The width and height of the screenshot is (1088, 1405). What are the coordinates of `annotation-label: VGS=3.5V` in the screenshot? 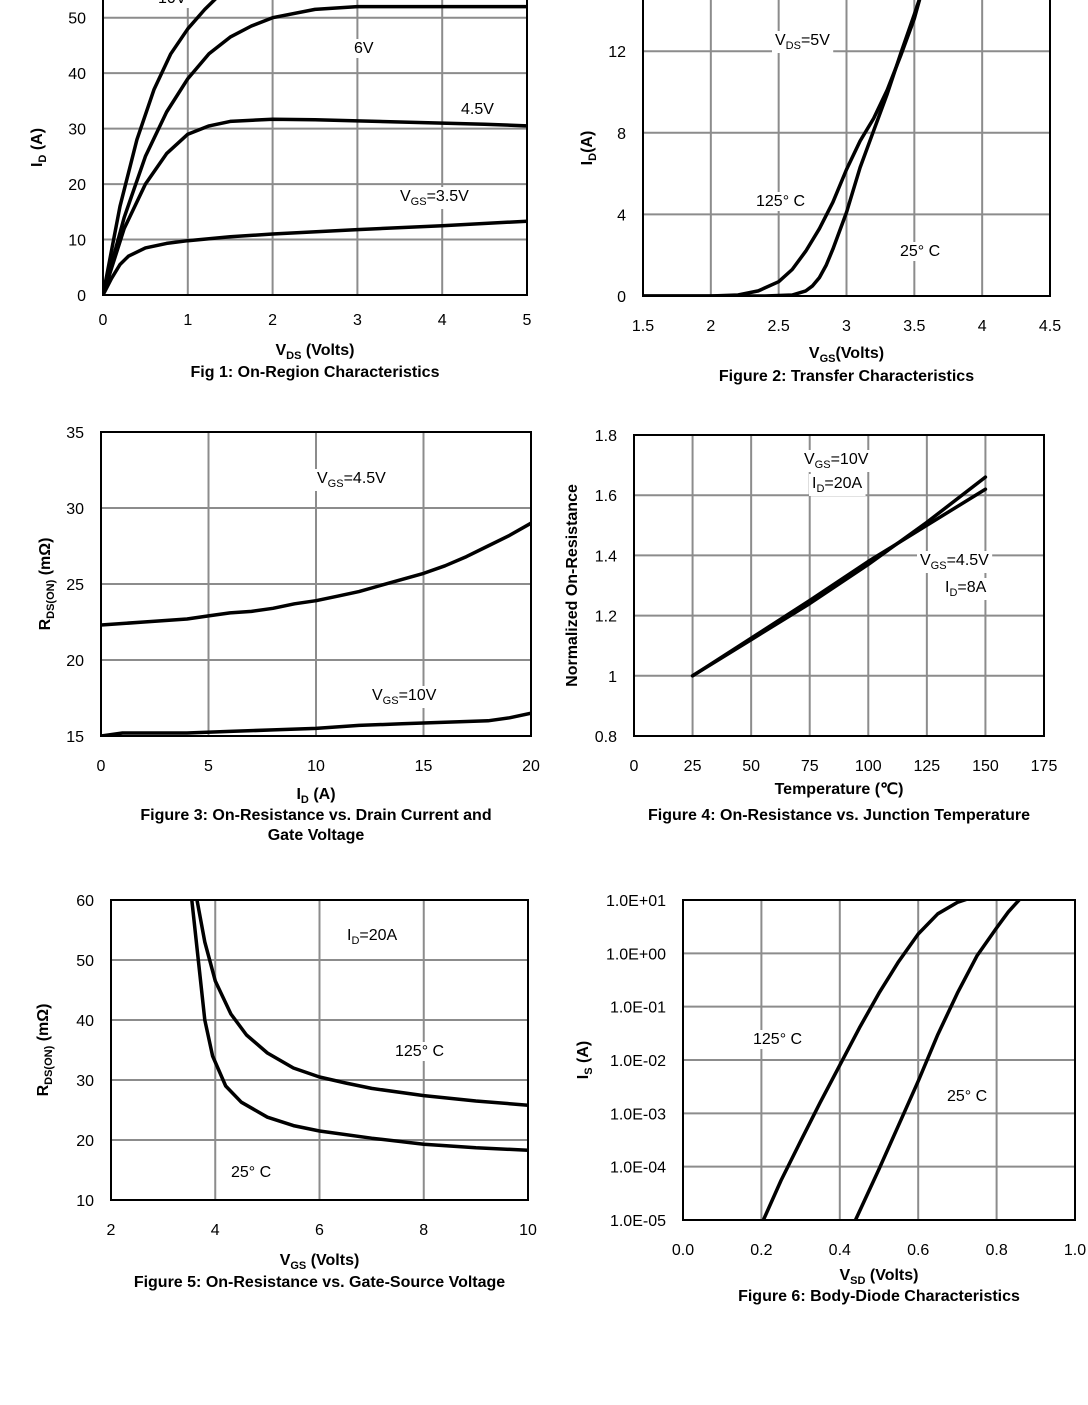 It's located at (434, 198).